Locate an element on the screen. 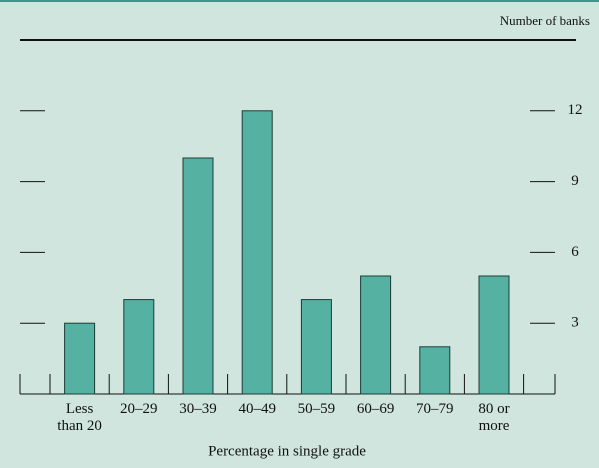  x-tick-label: 40–49 is located at coordinates (257, 409).